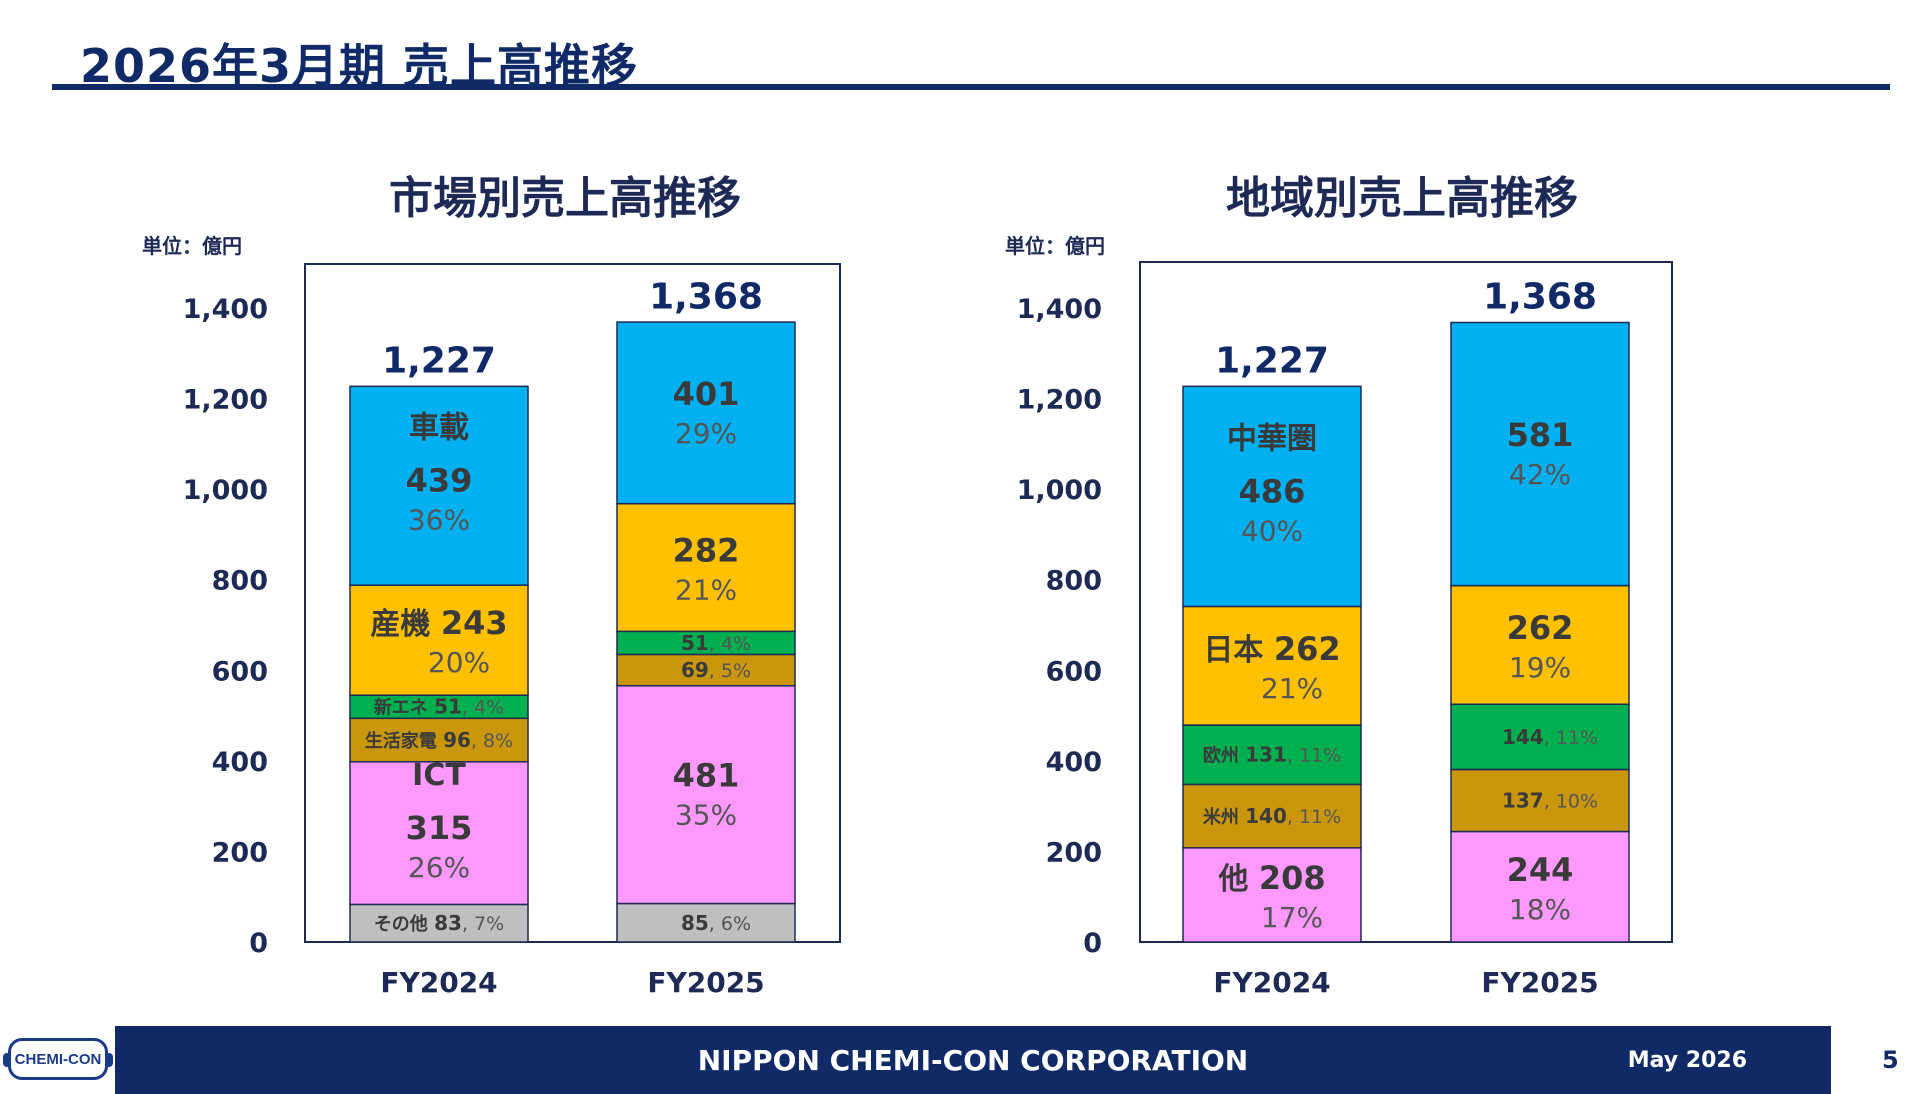  Describe the element at coordinates (1402, 198) in the screenshot. I see `chart-title-region: 地域別売上高推移` at that location.